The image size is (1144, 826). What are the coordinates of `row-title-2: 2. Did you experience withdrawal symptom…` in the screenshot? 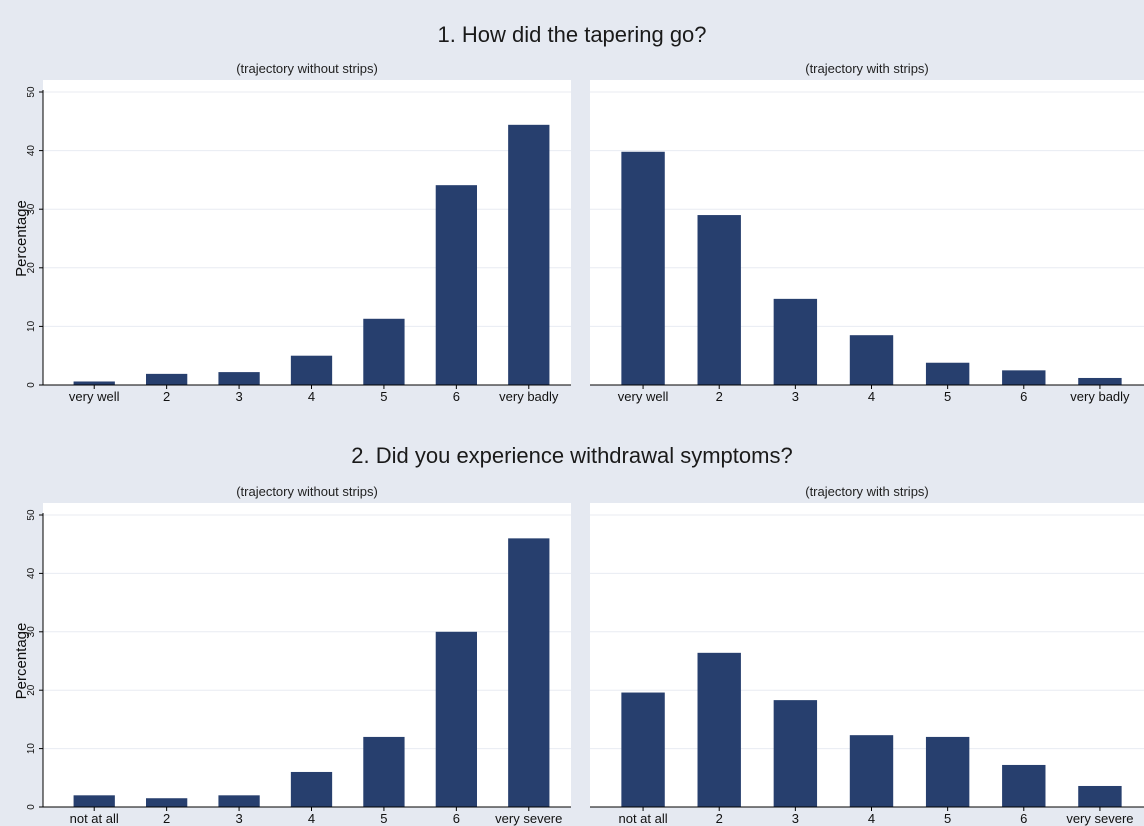 It's located at (571, 455).